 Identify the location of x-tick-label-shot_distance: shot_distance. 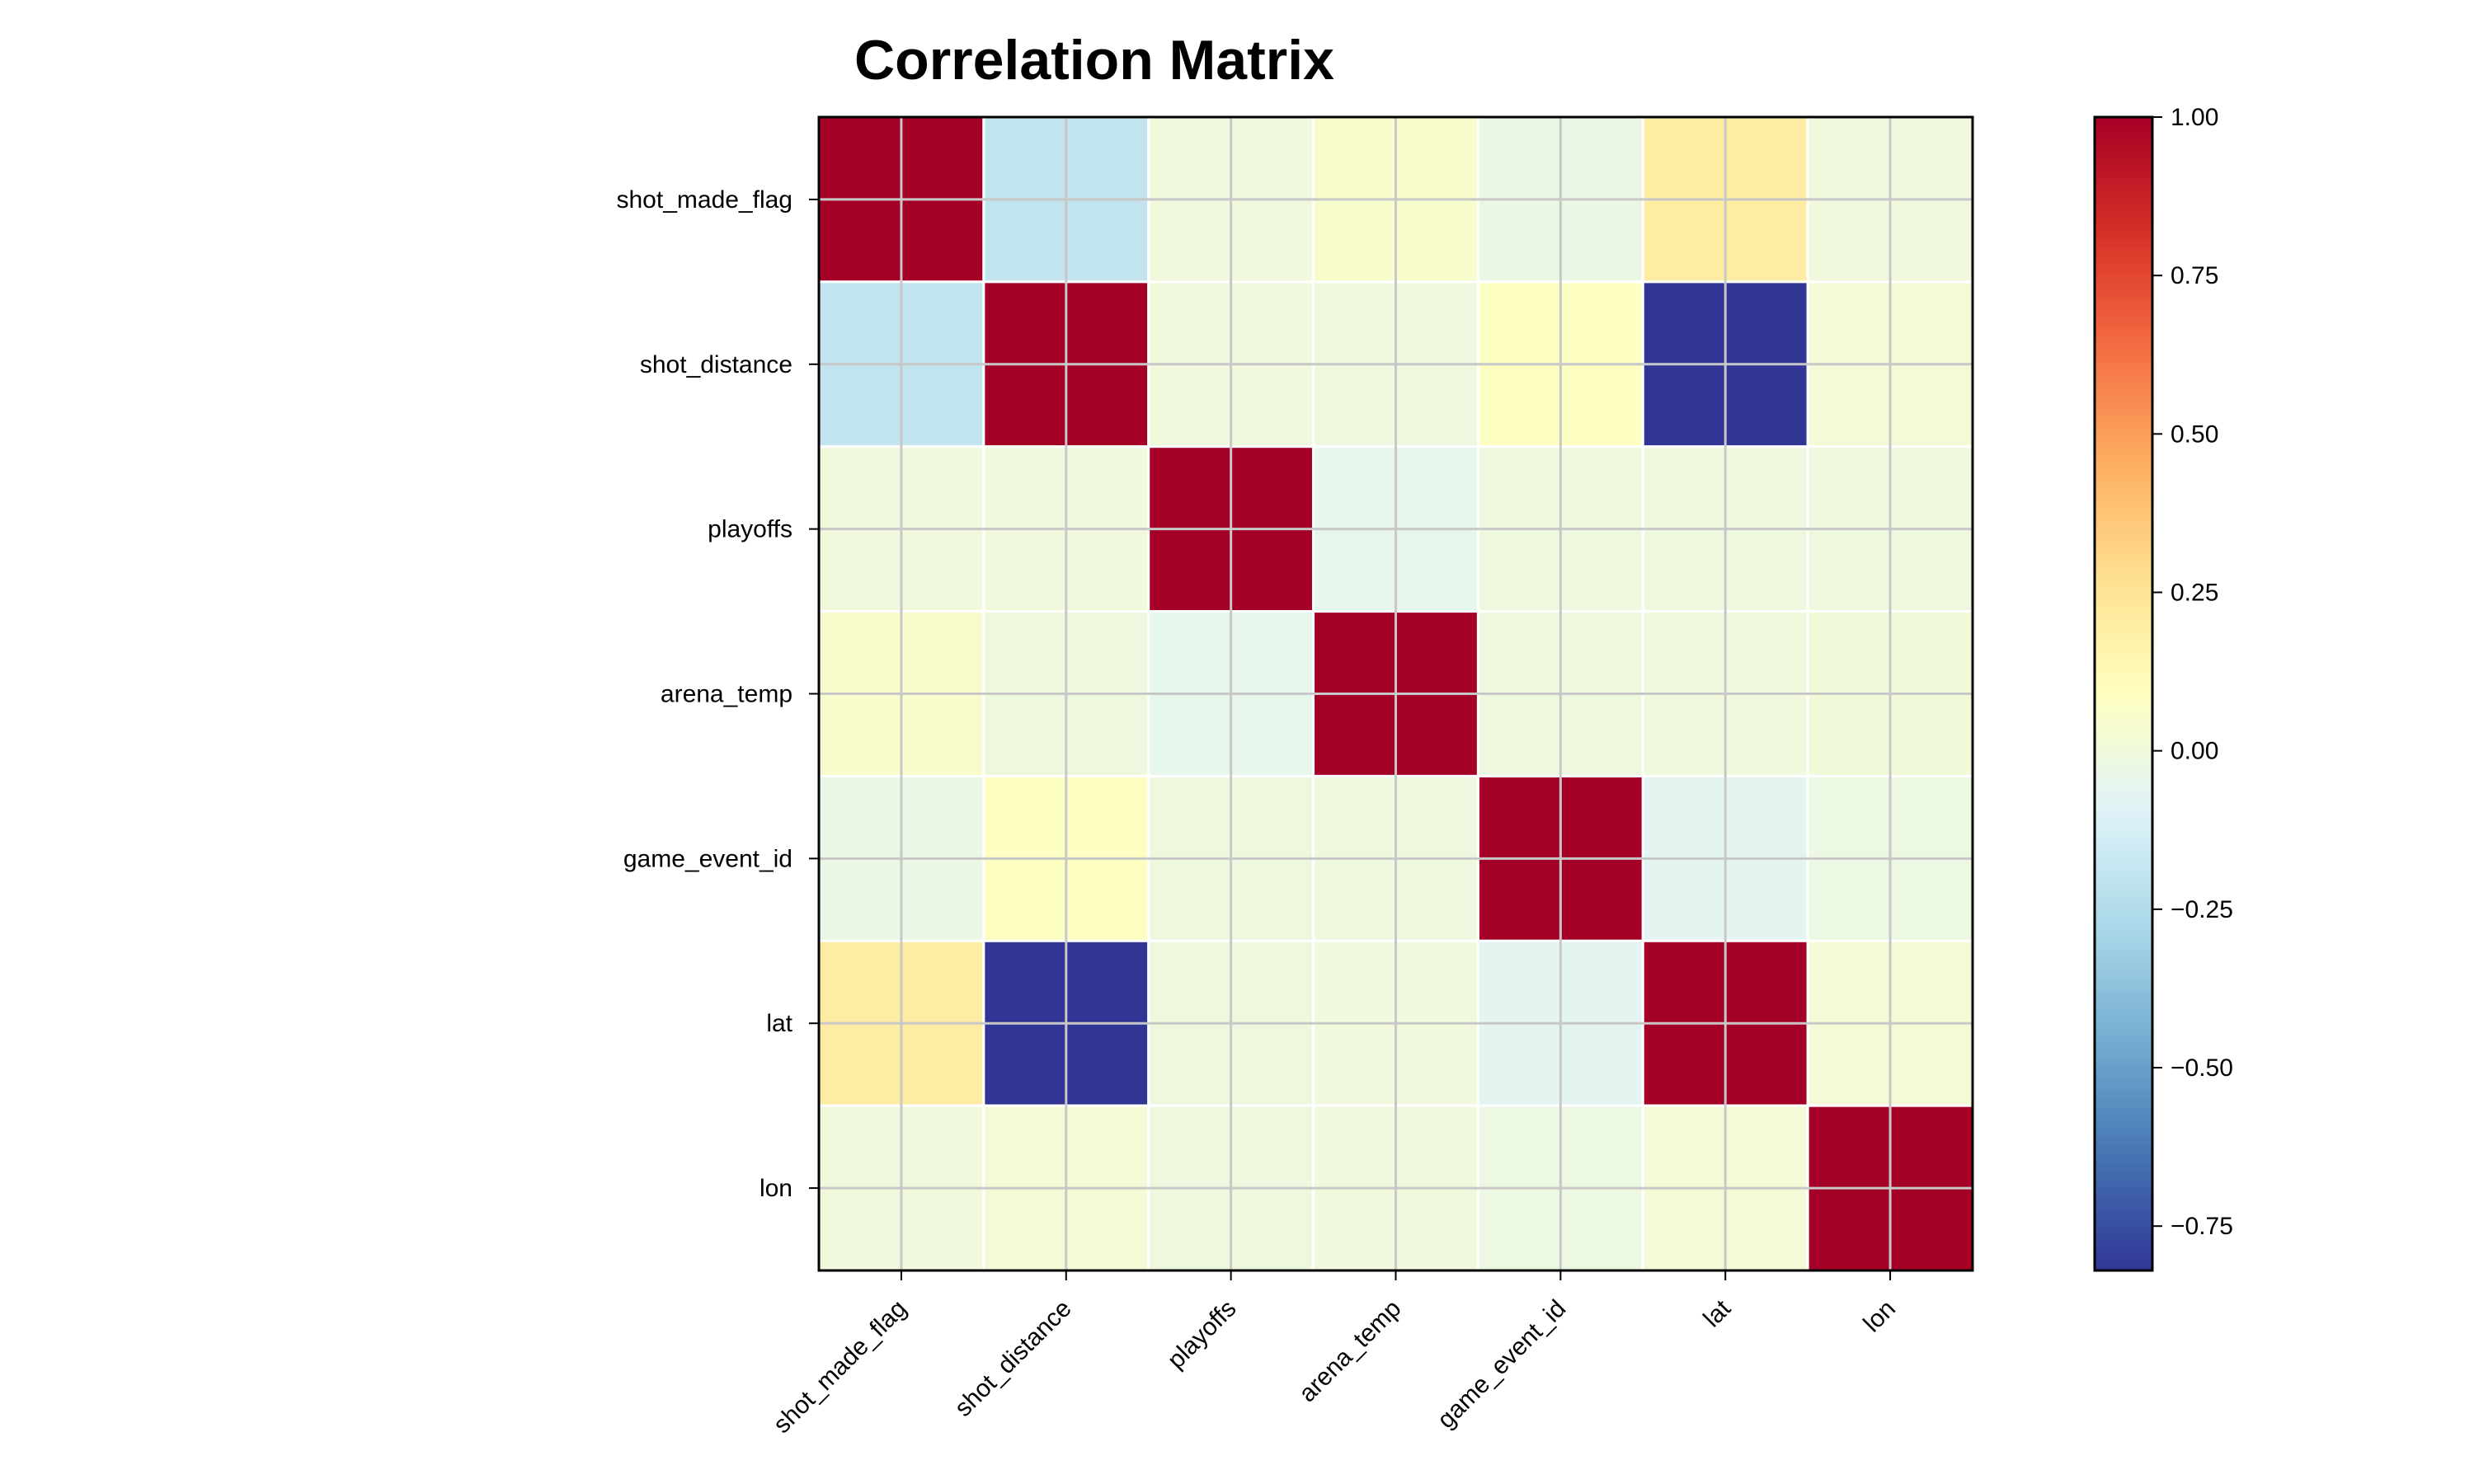
(1012, 1358).